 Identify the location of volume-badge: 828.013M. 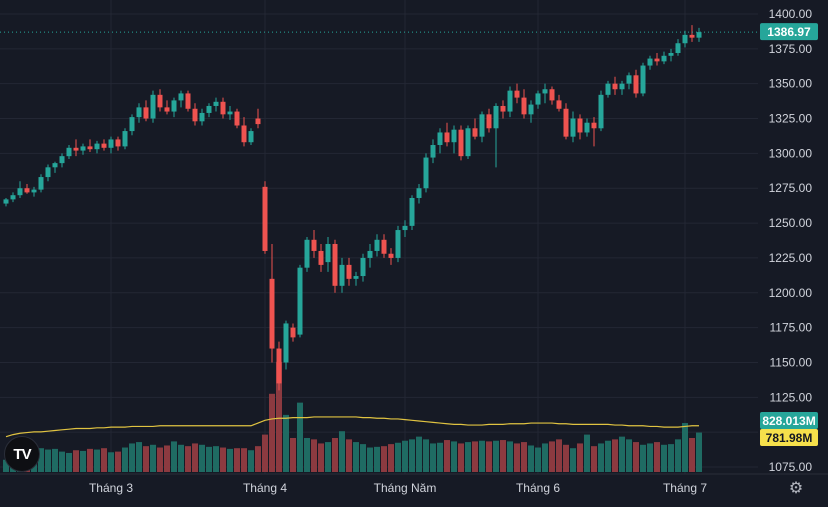
(789, 420).